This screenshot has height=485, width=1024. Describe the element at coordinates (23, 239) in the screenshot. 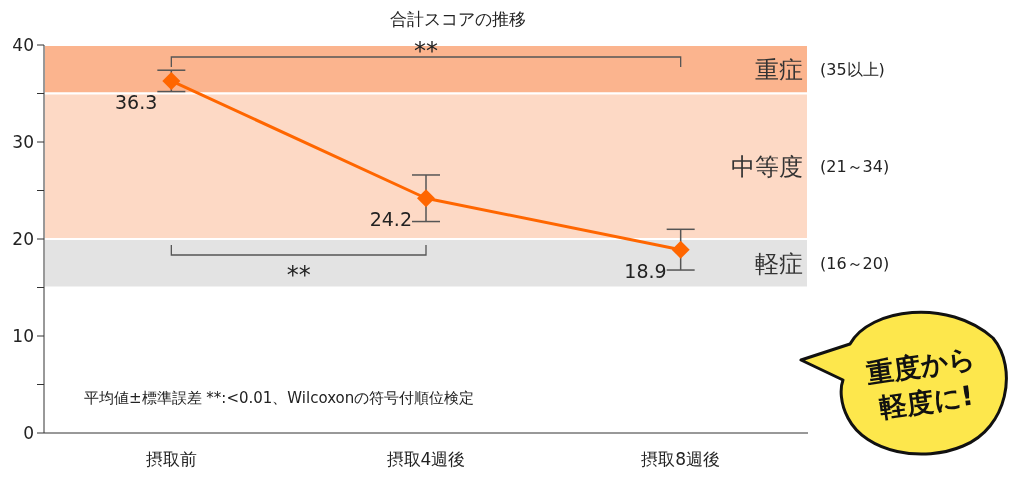

I see `y-tick-label: 20` at that location.